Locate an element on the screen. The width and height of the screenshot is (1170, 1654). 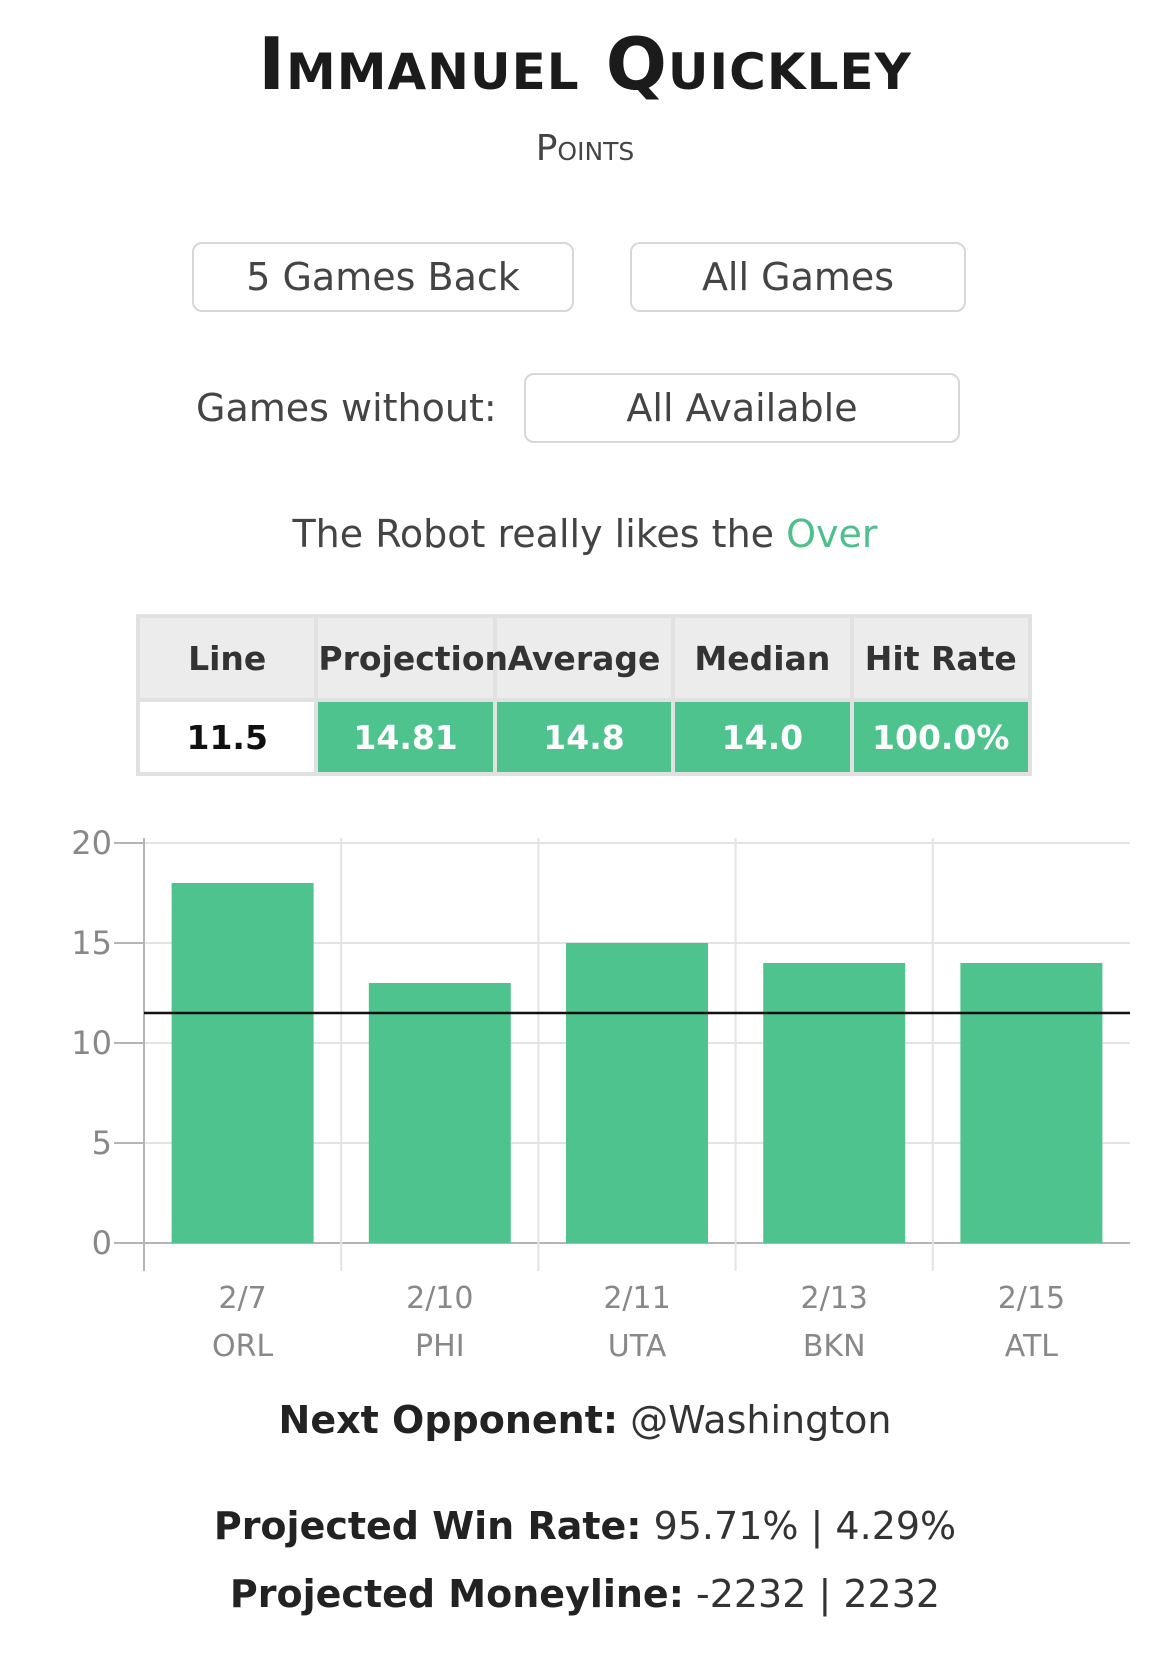
x-date-label: 2/7 is located at coordinates (242, 1298).